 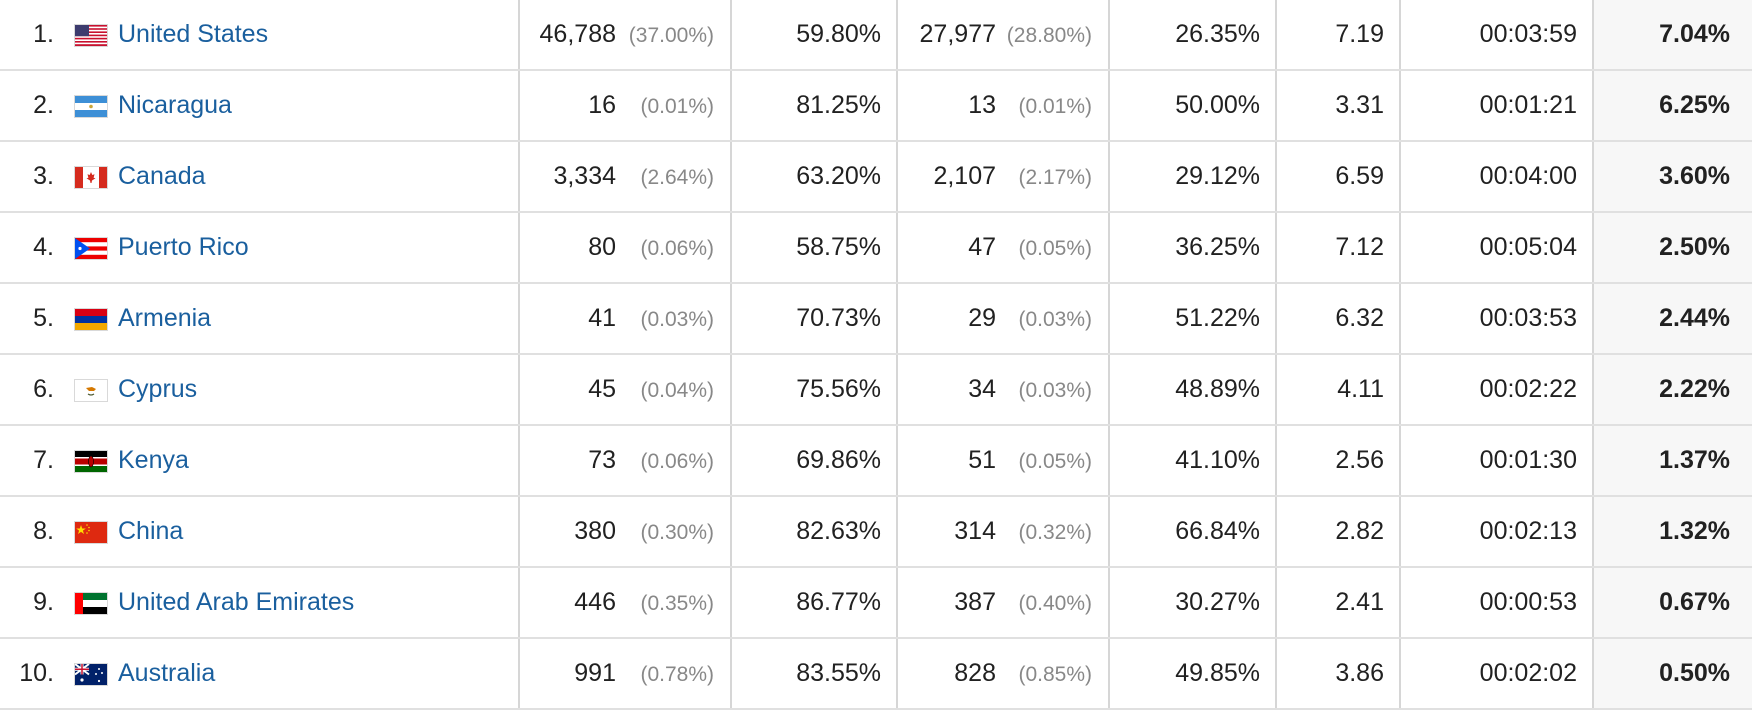 What do you see at coordinates (1337, 390) in the screenshot?
I see `pages-per-session-cell: 4.11` at bounding box center [1337, 390].